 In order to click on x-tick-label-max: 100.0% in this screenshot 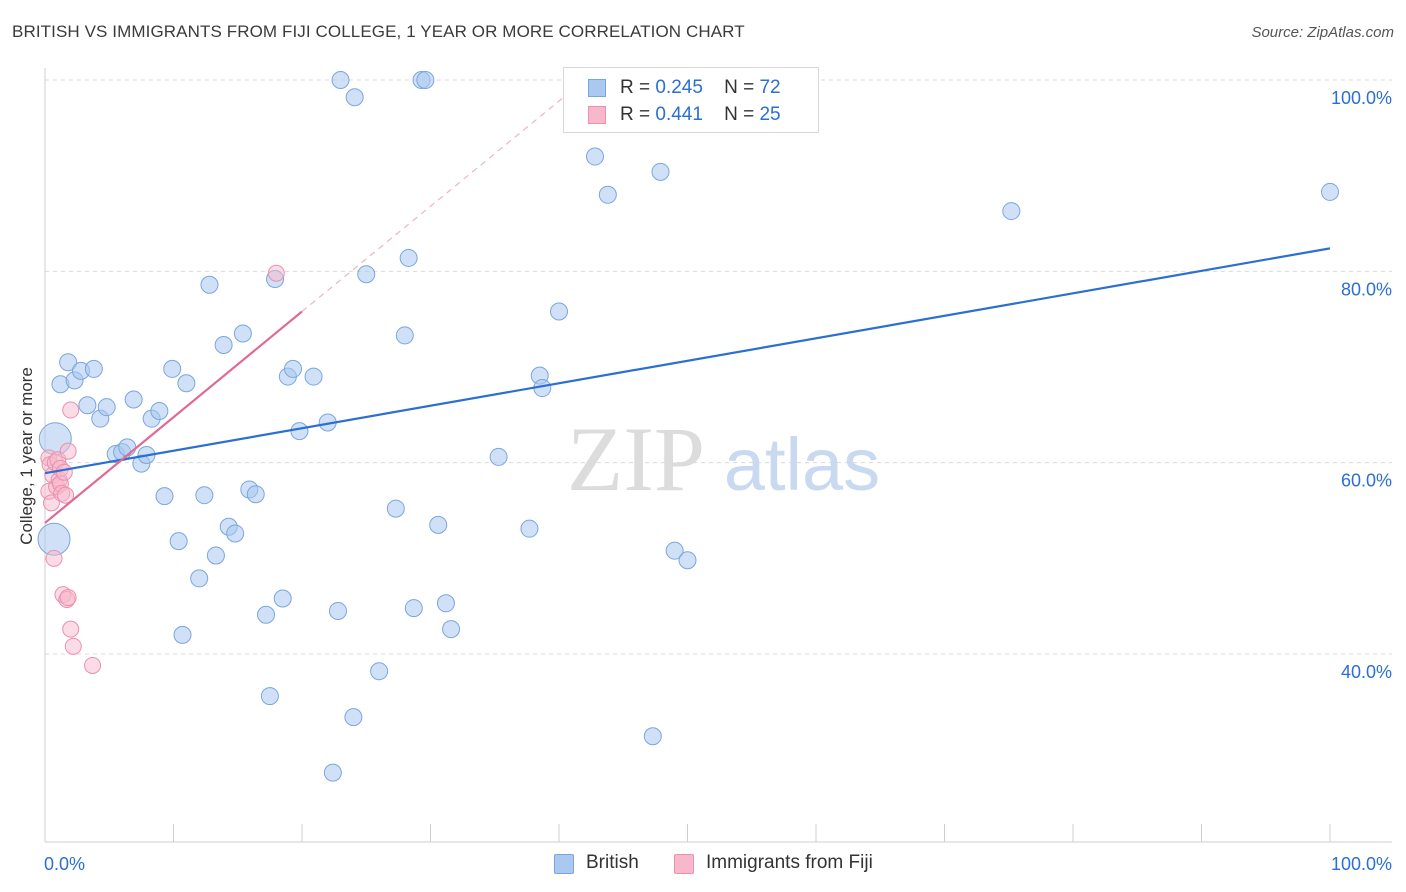, I will do `click(1361, 864)`.